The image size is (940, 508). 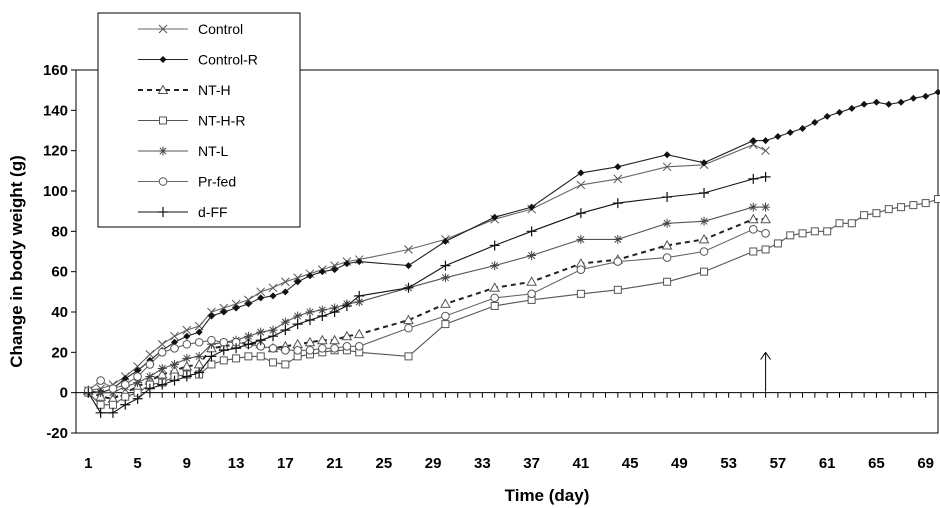 What do you see at coordinates (220, 29) in the screenshot?
I see `legend-label-control: Control` at bounding box center [220, 29].